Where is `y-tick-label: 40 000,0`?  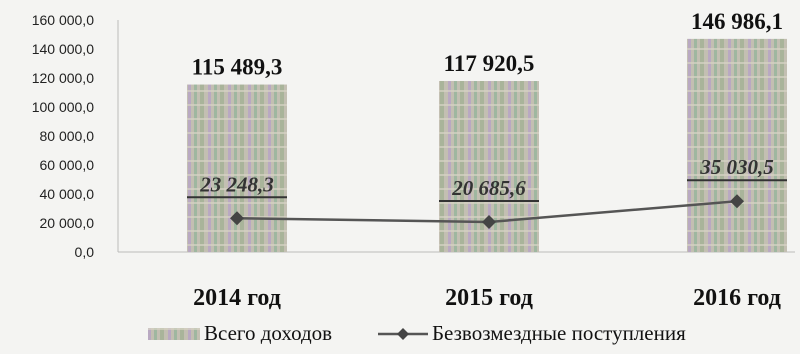
y-tick-label: 40 000,0 is located at coordinates (67, 194).